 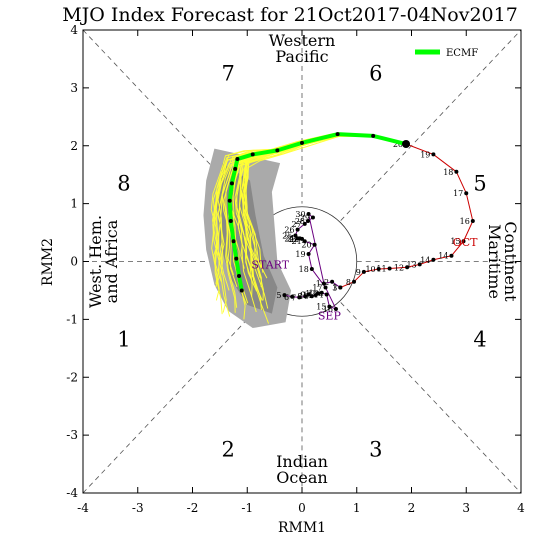 I want to click on day-label: 3, so click(x=334, y=288).